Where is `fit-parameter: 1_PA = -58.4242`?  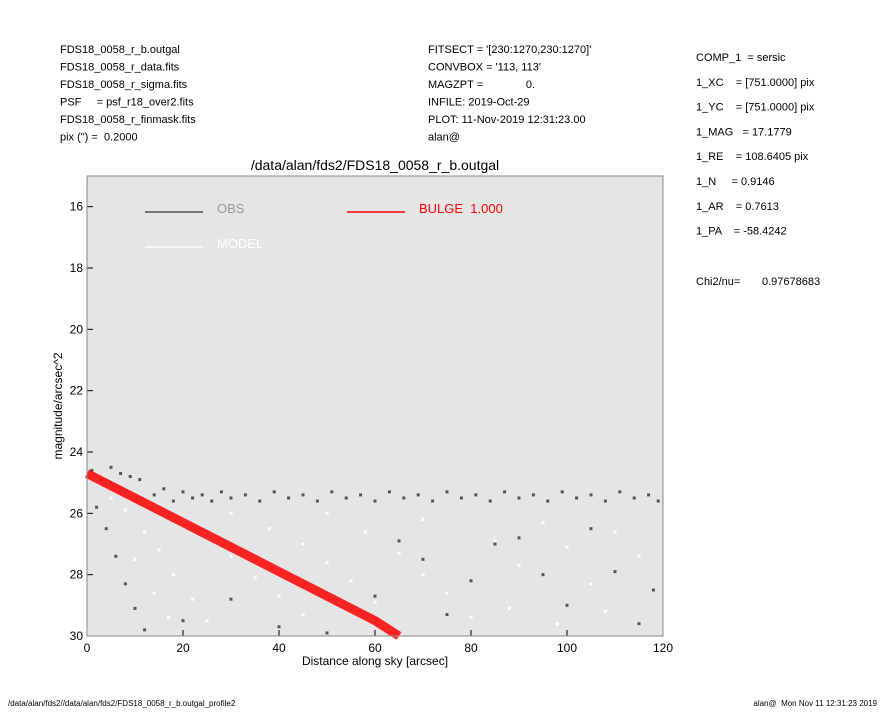
fit-parameter: 1_PA = -58.4242 is located at coordinates (741, 232).